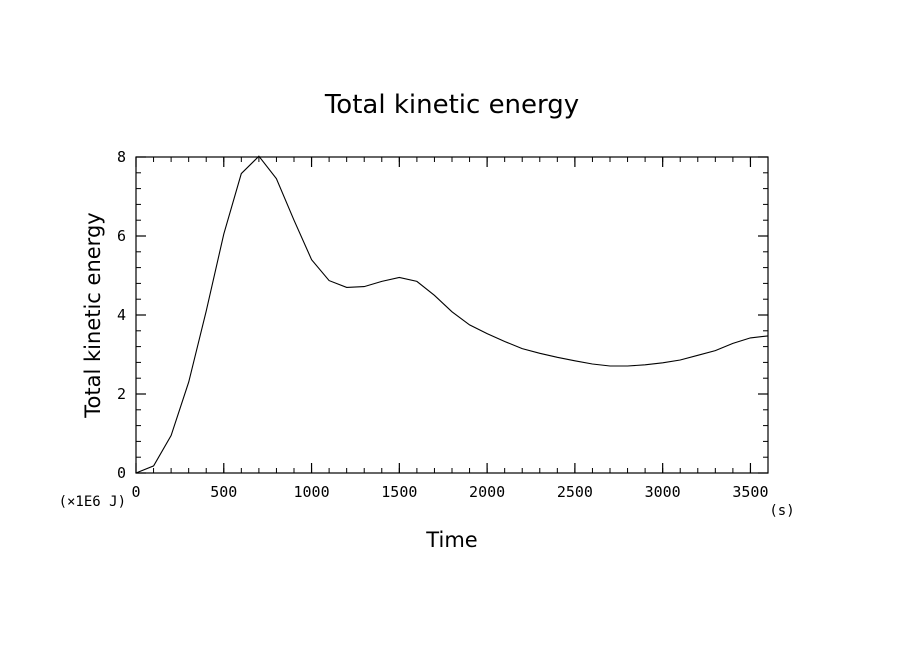 This screenshot has height=654, width=904. I want to click on chart-title: Total kinetic energy, so click(451, 105).